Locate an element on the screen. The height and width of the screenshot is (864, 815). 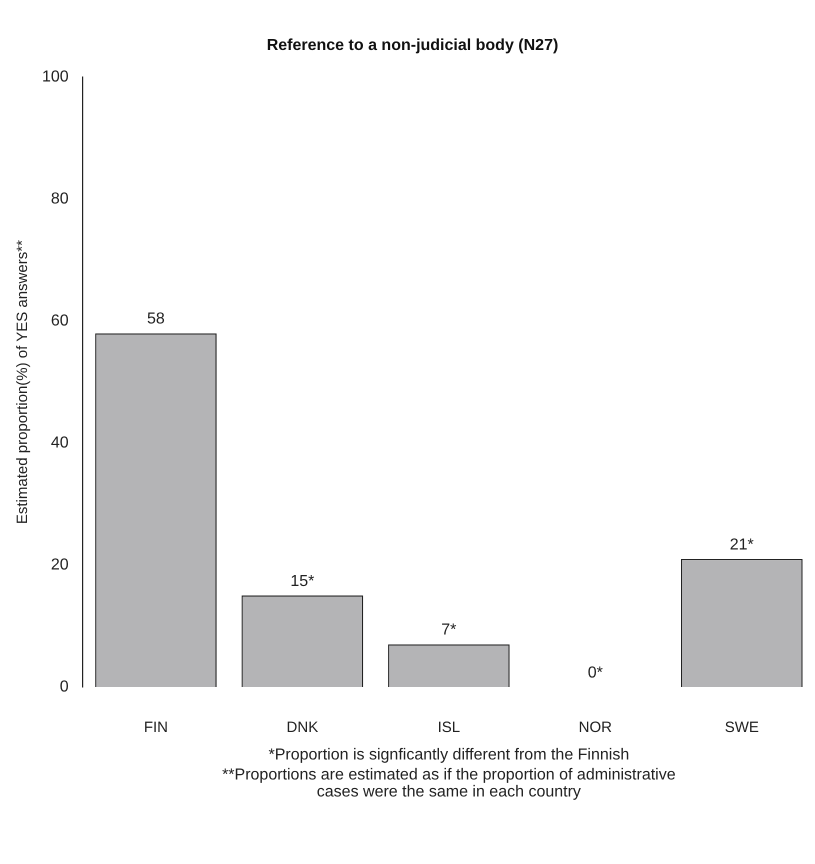
data-label: 0* is located at coordinates (595, 673).